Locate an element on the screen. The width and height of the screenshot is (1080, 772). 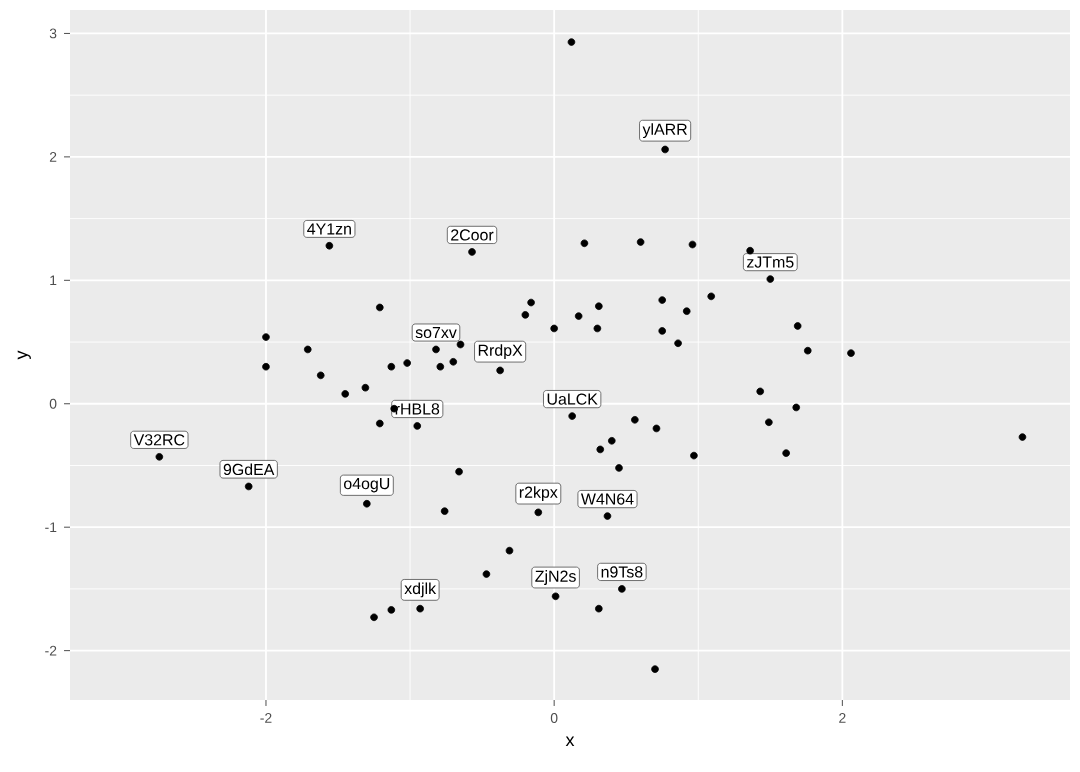
y-axis-title: y is located at coordinates (24, 355).